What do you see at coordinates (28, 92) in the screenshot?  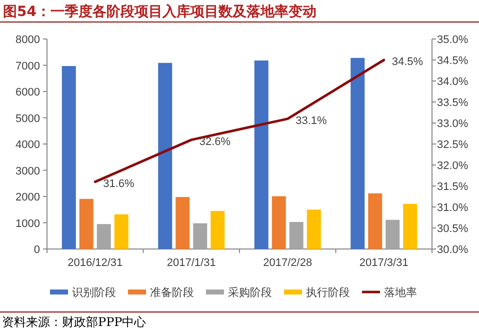 I see `y-tick-label: 6000` at bounding box center [28, 92].